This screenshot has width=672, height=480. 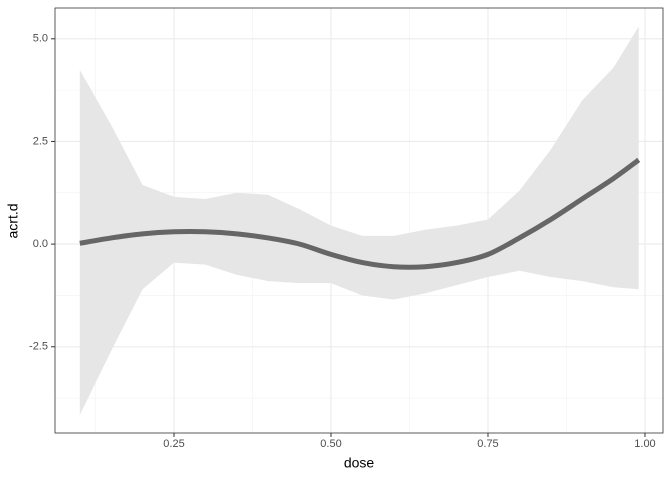 I want to click on y-axis-title: acrt.d, so click(x=13, y=220).